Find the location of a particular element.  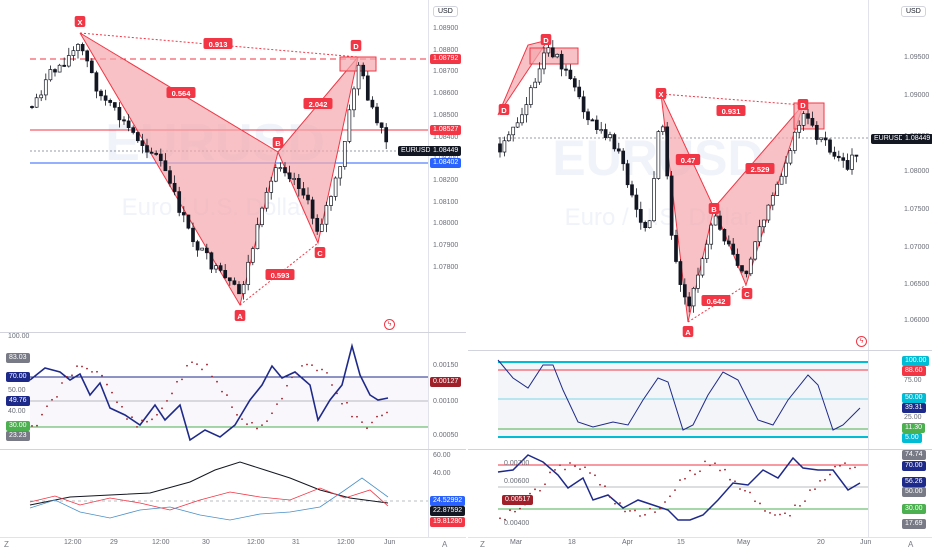

left-currency-badge: USD is located at coordinates (445, 11).